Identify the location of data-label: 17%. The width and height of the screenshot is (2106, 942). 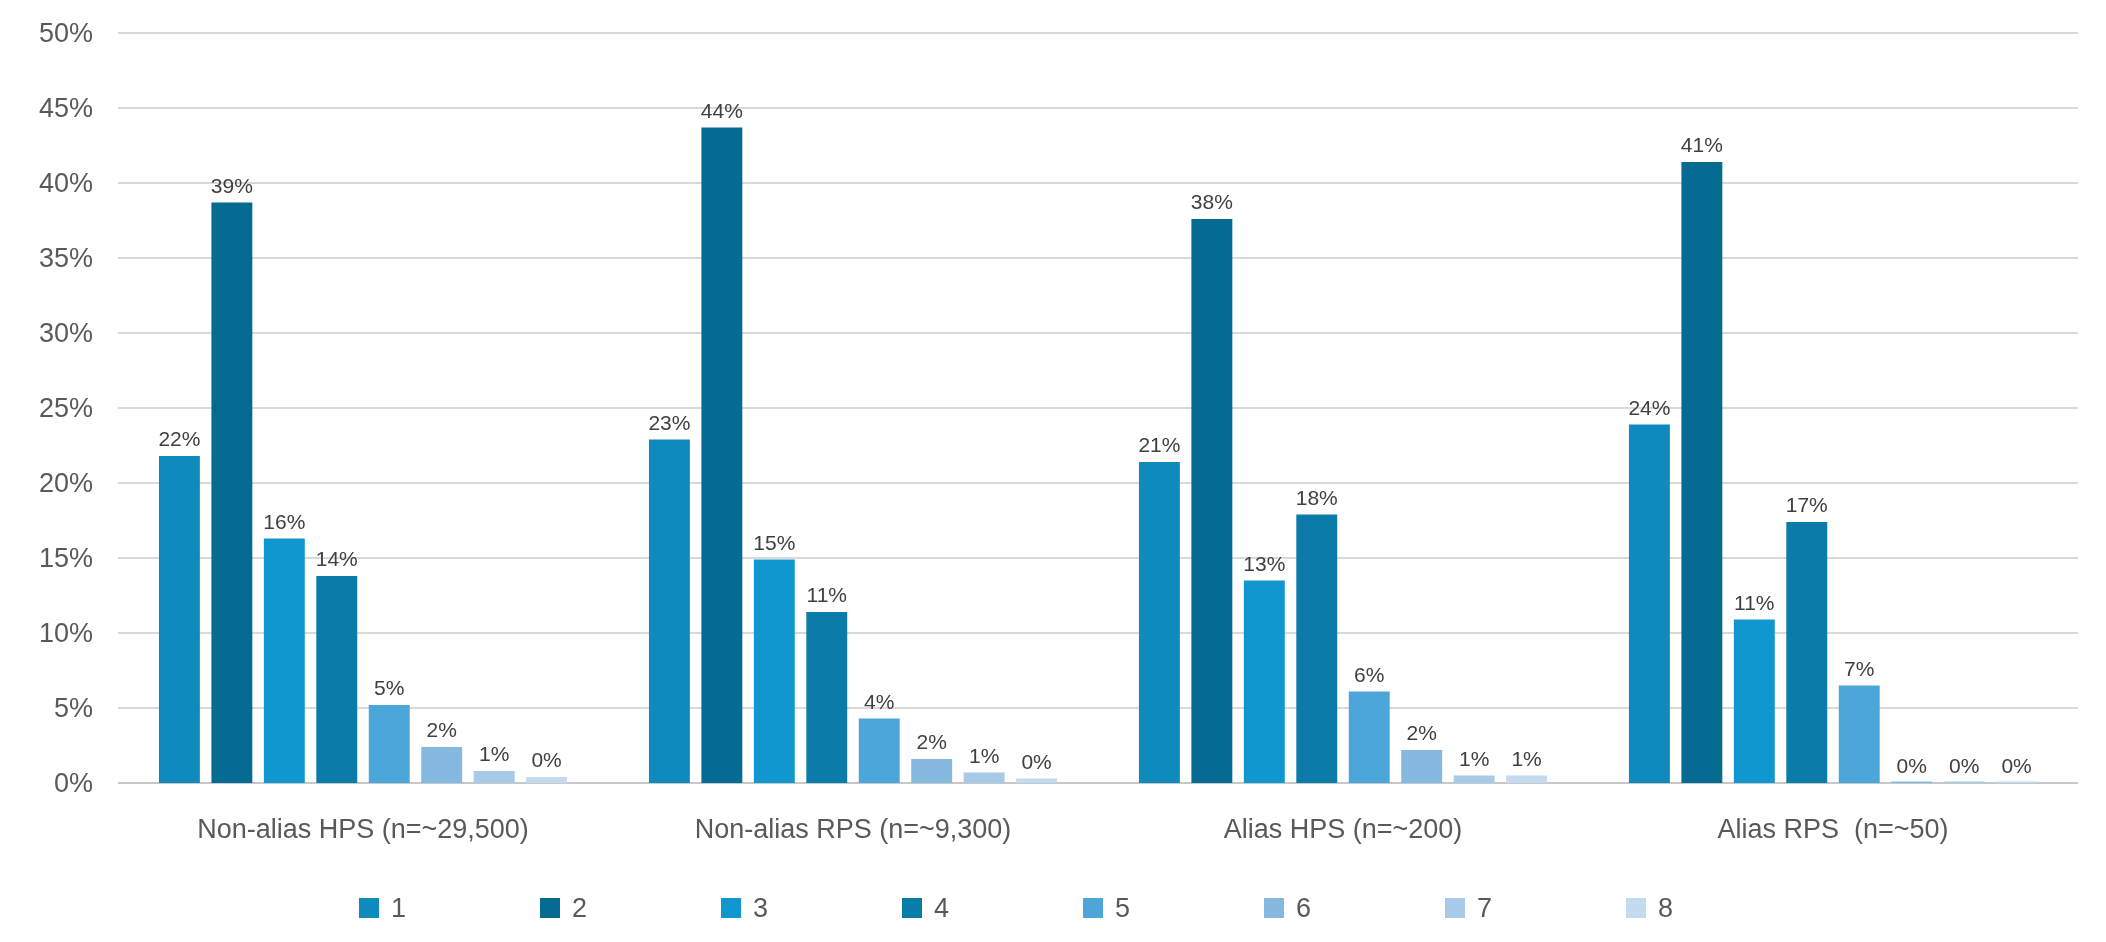
(1806, 504).